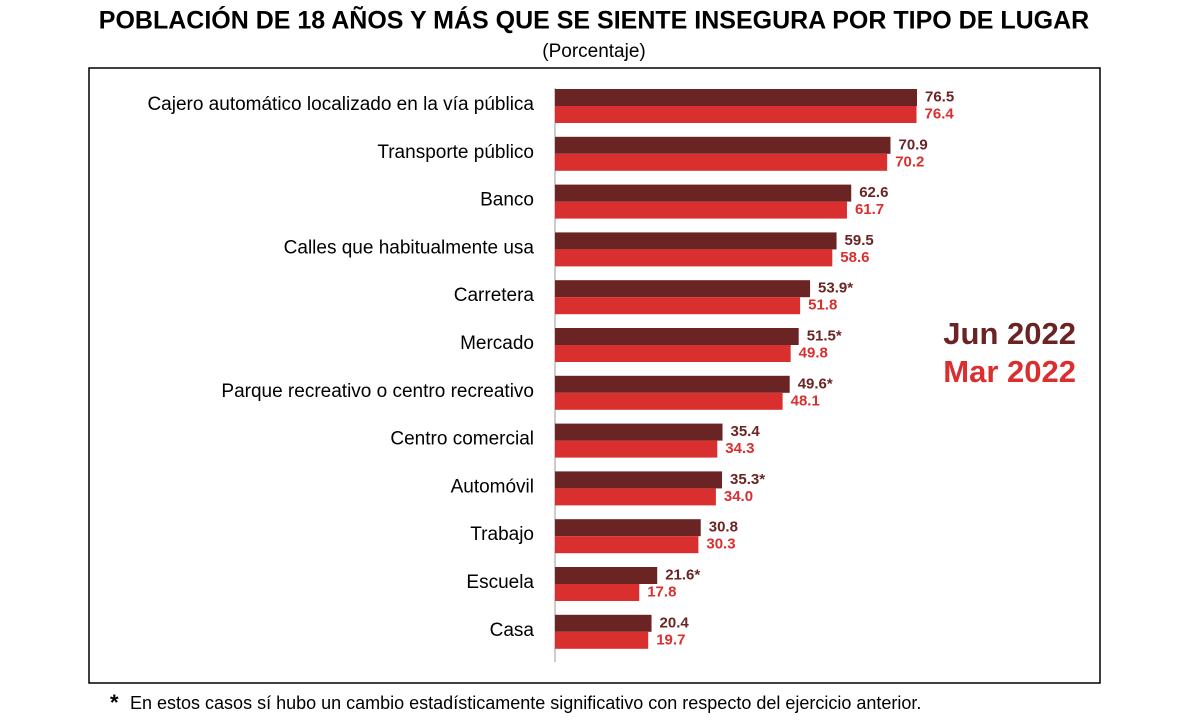  Describe the element at coordinates (507, 200) in the screenshot. I see `category-label: Banco` at that location.